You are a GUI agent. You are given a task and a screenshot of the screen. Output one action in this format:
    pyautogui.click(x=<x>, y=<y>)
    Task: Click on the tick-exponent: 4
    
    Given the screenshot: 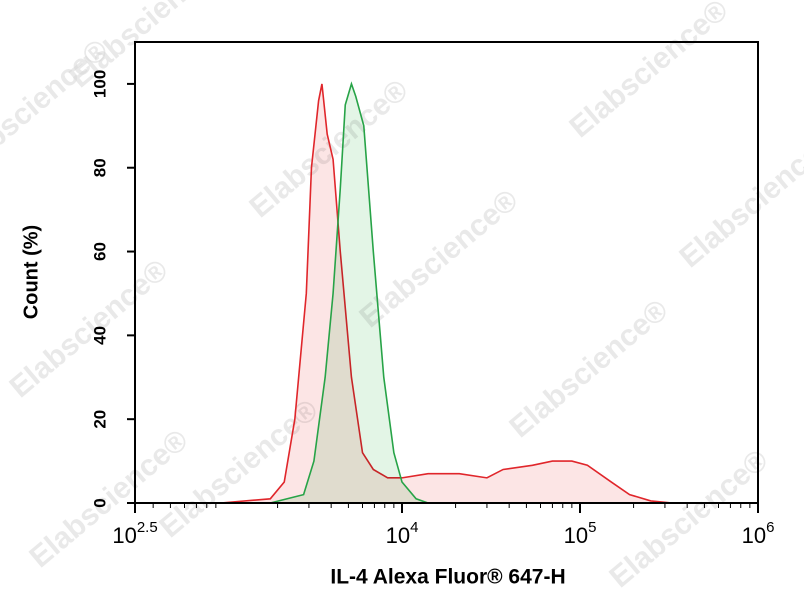 What is the action you would take?
    pyautogui.click(x=414, y=527)
    